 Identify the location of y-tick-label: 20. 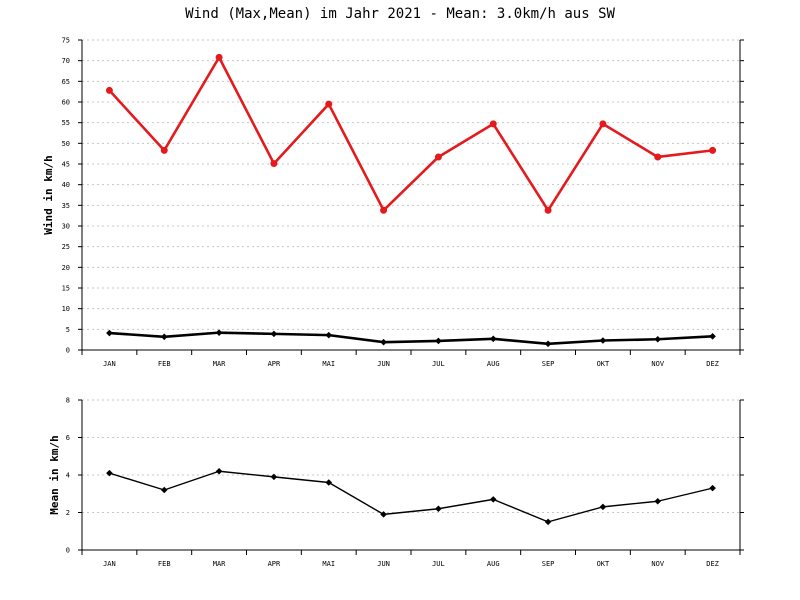
(66, 268).